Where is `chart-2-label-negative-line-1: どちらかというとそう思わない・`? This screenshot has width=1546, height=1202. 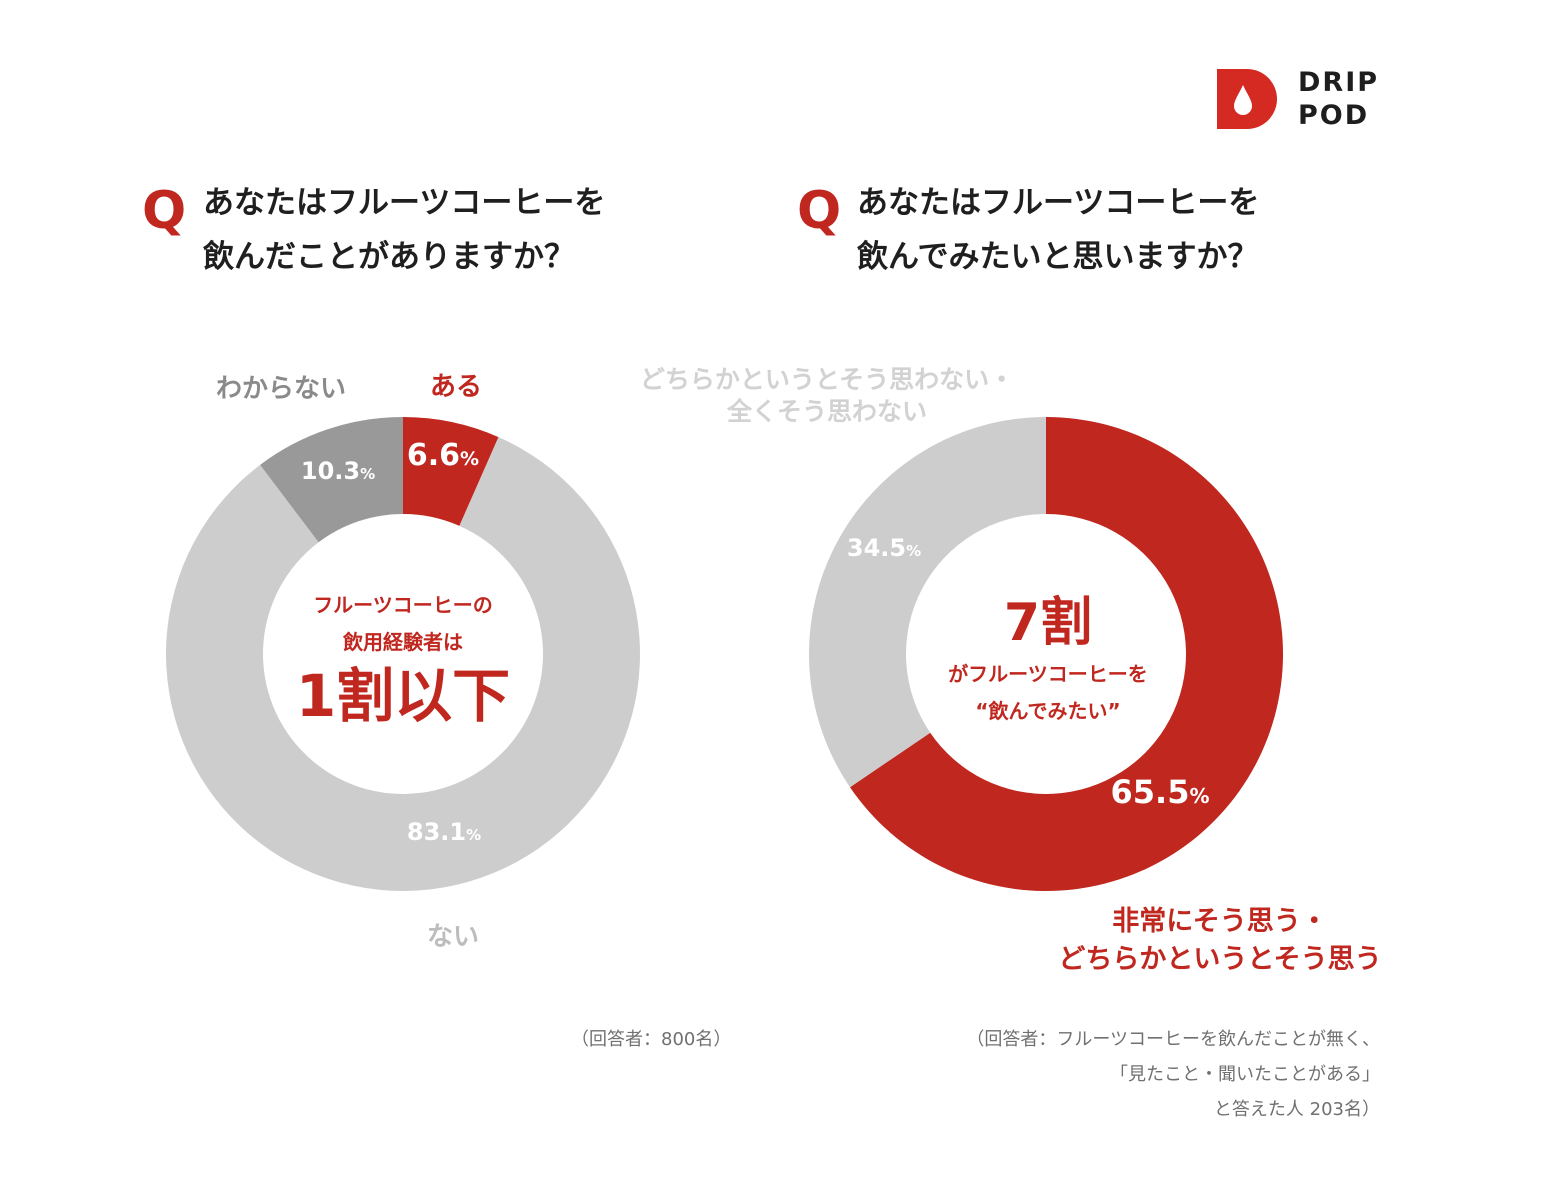
chart-2-label-negative-line-1: どちらかというとそう思わない・ is located at coordinates (827, 379).